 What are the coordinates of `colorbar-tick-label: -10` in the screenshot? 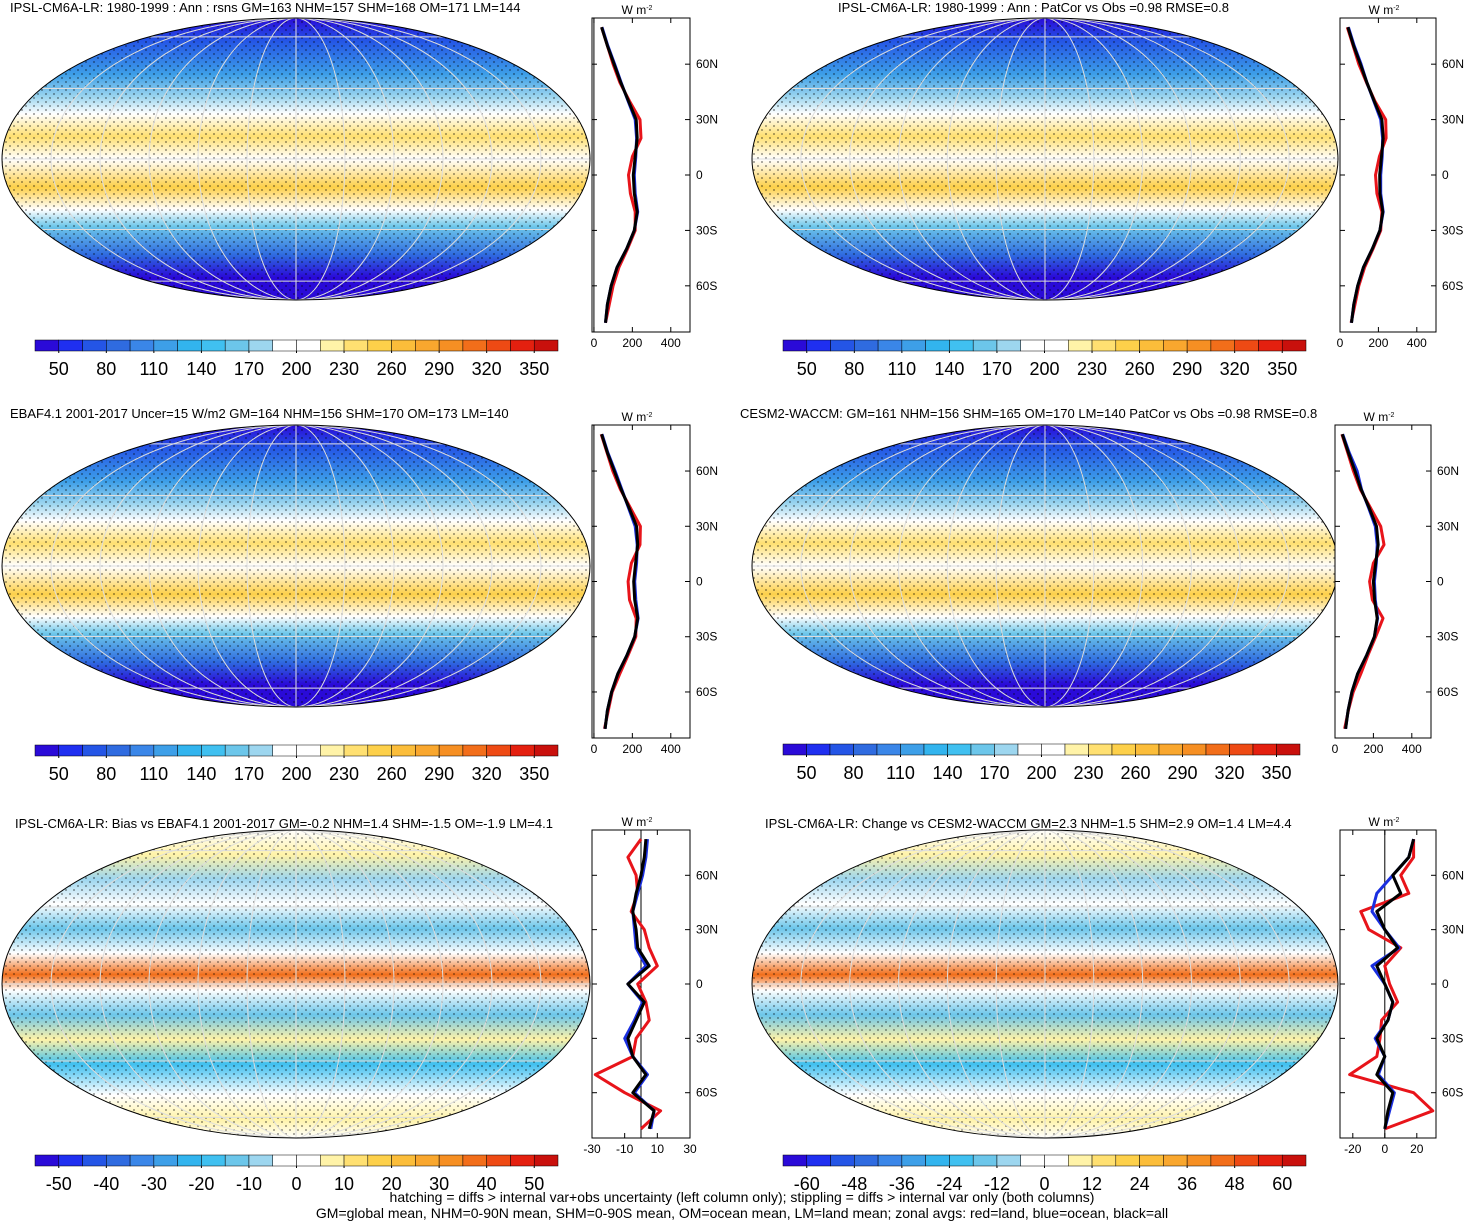 It's located at (249, 1184).